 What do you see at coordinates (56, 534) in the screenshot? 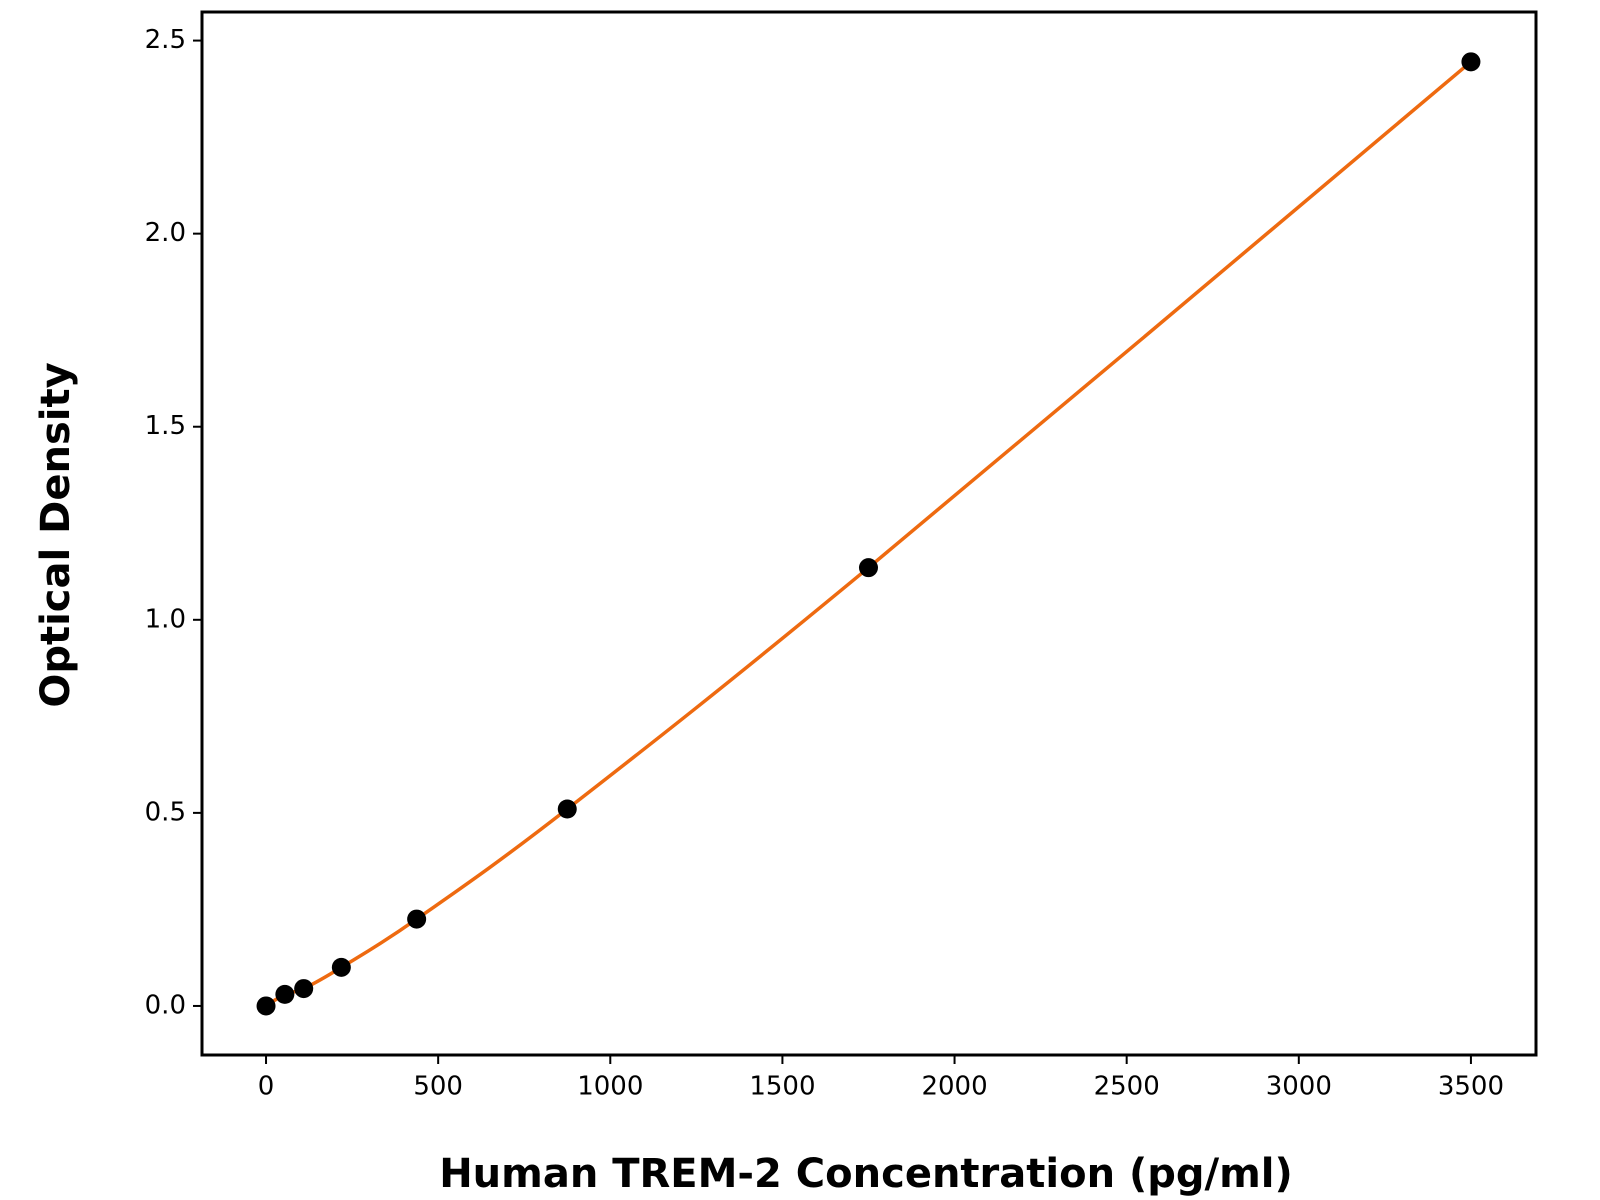
I see `y-axis-title: Optical Density` at bounding box center [56, 534].